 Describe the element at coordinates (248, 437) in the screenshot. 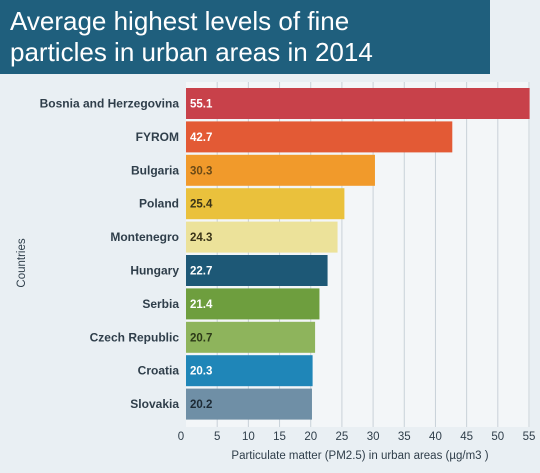

I see `x-tick-label: 10` at that location.